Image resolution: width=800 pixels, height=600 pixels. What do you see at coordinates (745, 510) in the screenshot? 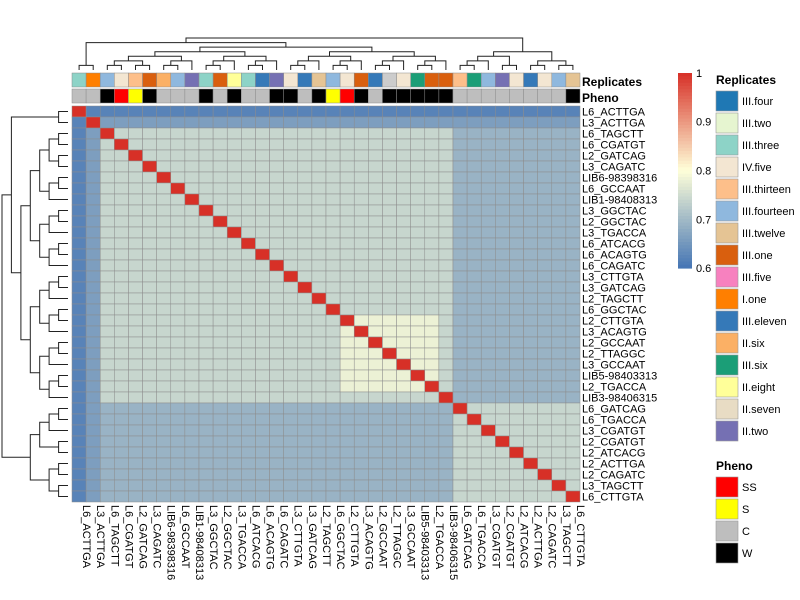
I see `pheno-legend-label: S` at bounding box center [745, 510].